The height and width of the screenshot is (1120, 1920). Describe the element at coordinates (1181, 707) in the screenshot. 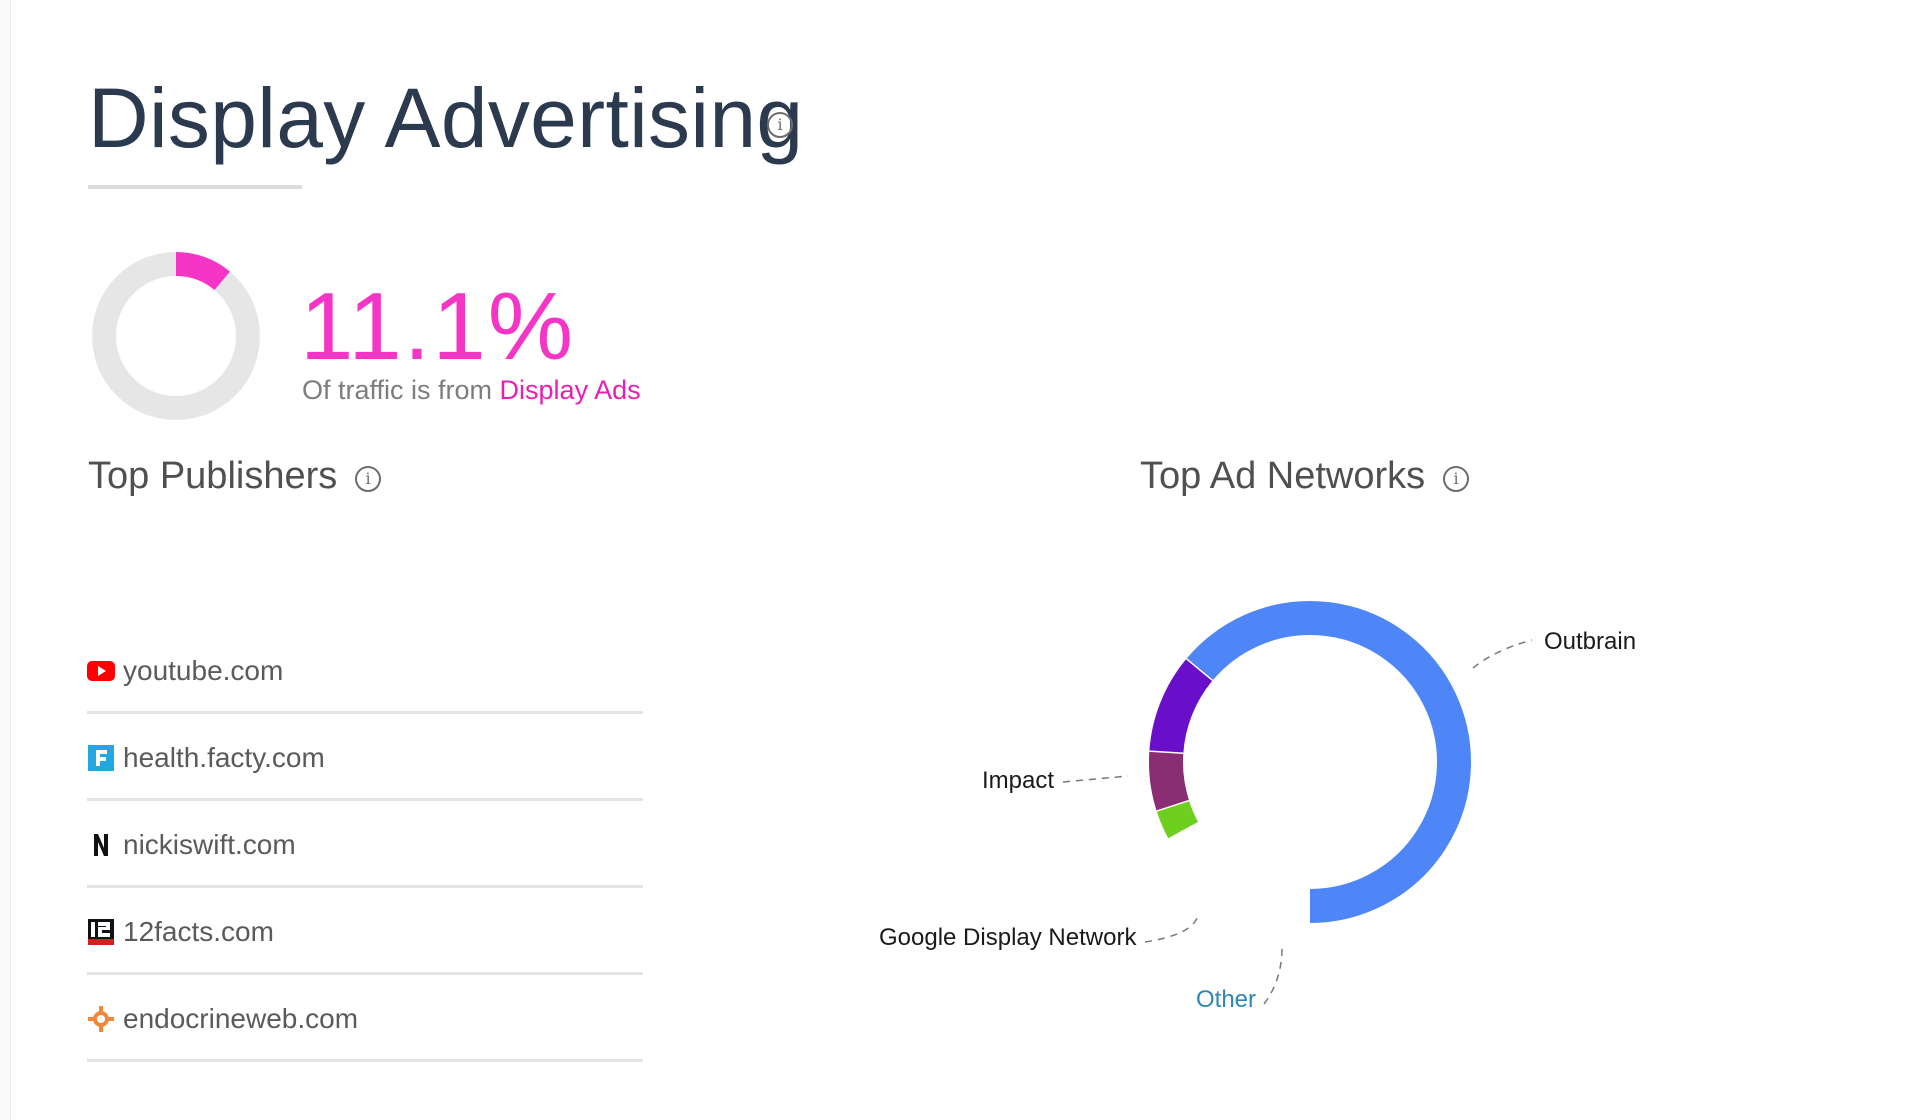

I see `donut-slice-google-display-network` at that location.